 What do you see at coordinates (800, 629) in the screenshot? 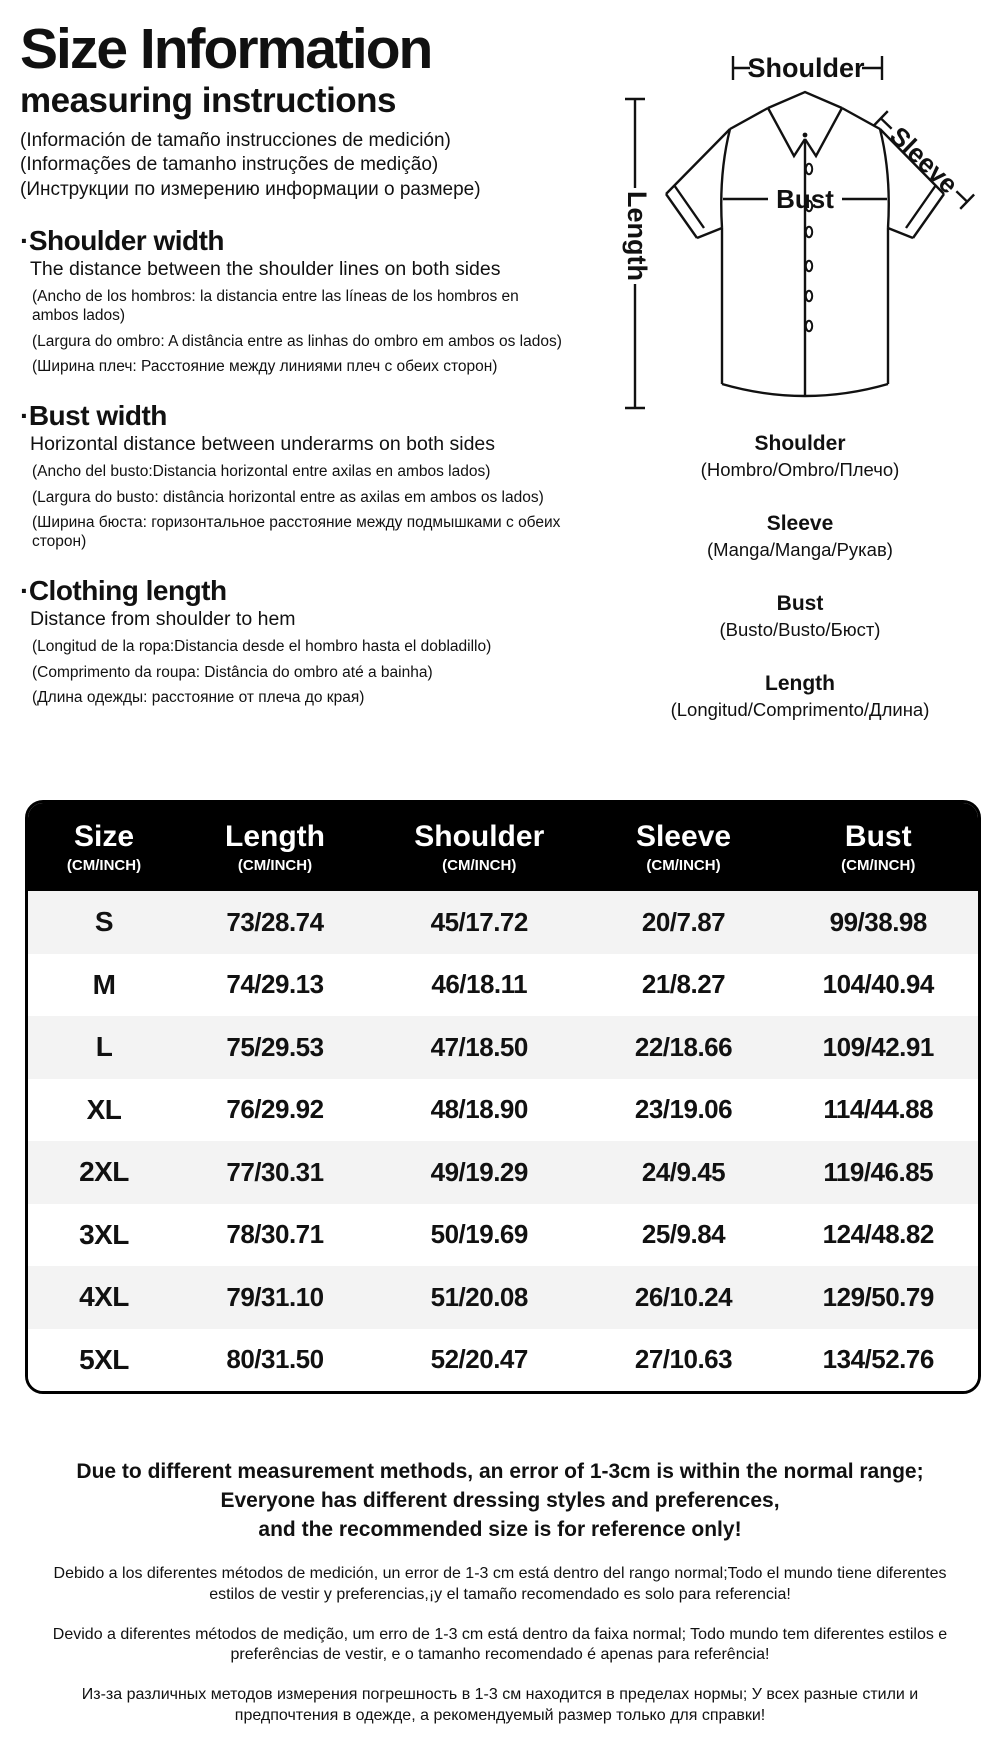
I see `legend-translation: (Busto/Busto/Бюст)` at bounding box center [800, 629].